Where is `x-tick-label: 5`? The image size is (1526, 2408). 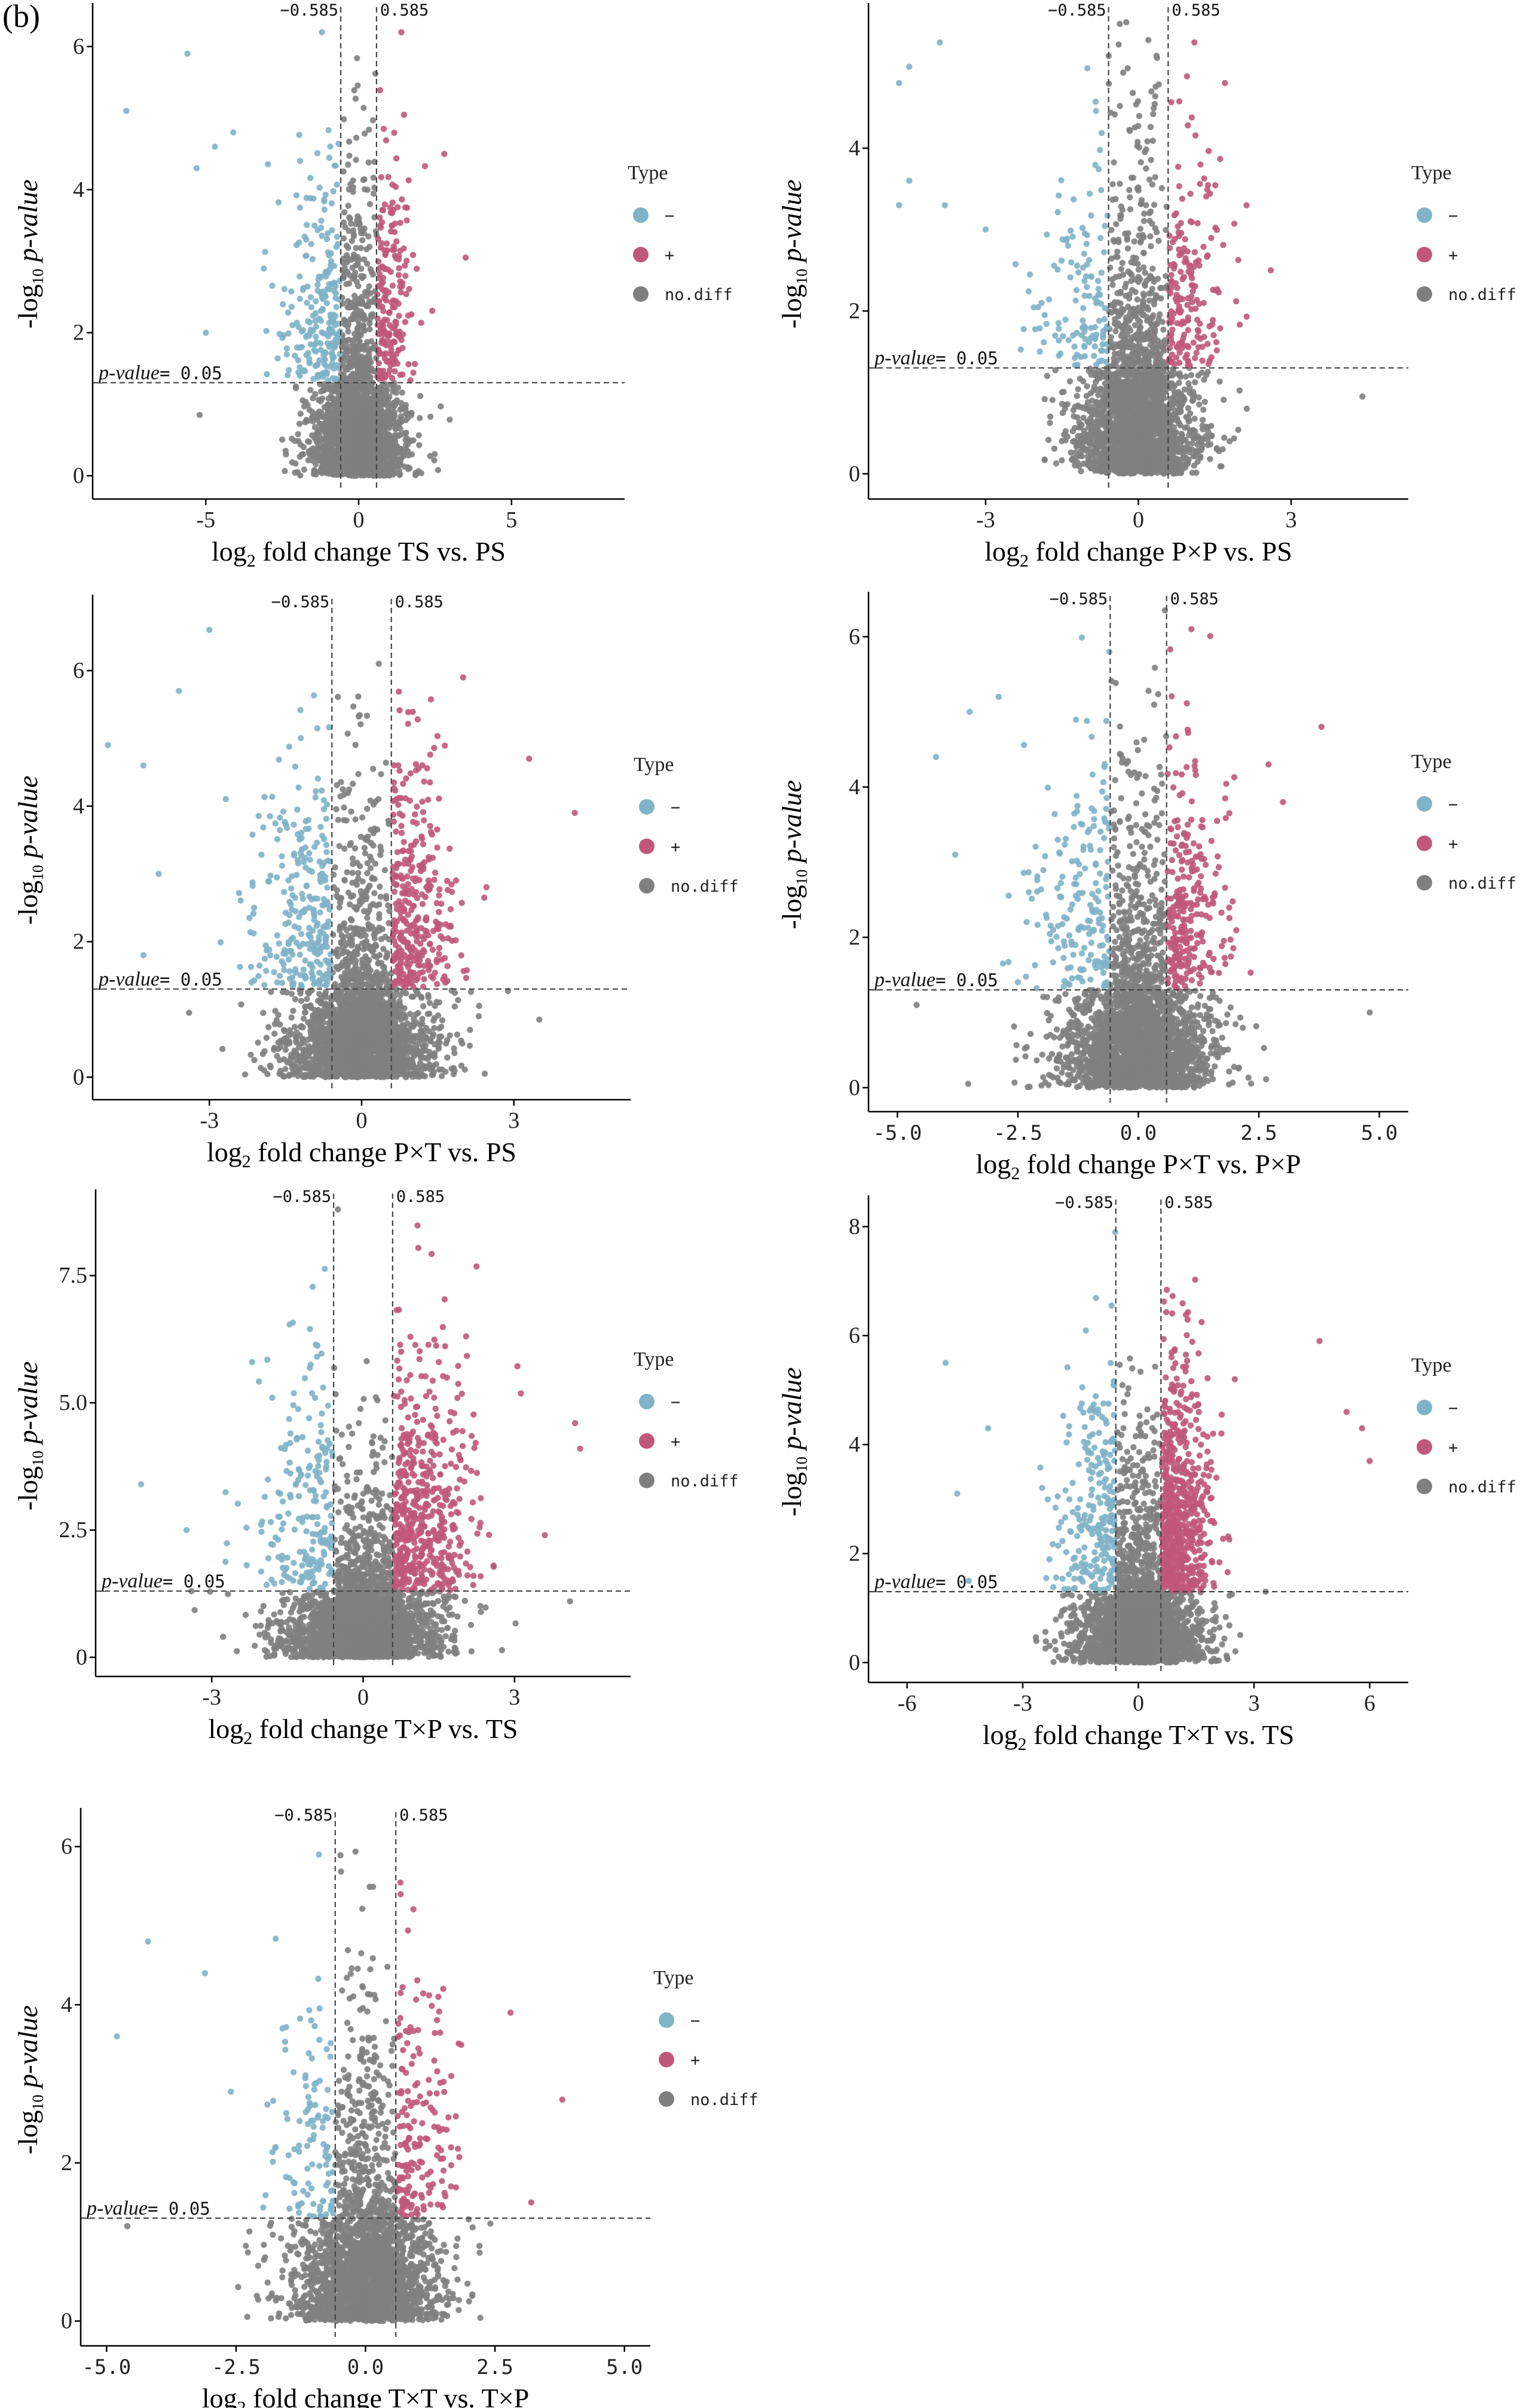 x-tick-label: 5 is located at coordinates (511, 520).